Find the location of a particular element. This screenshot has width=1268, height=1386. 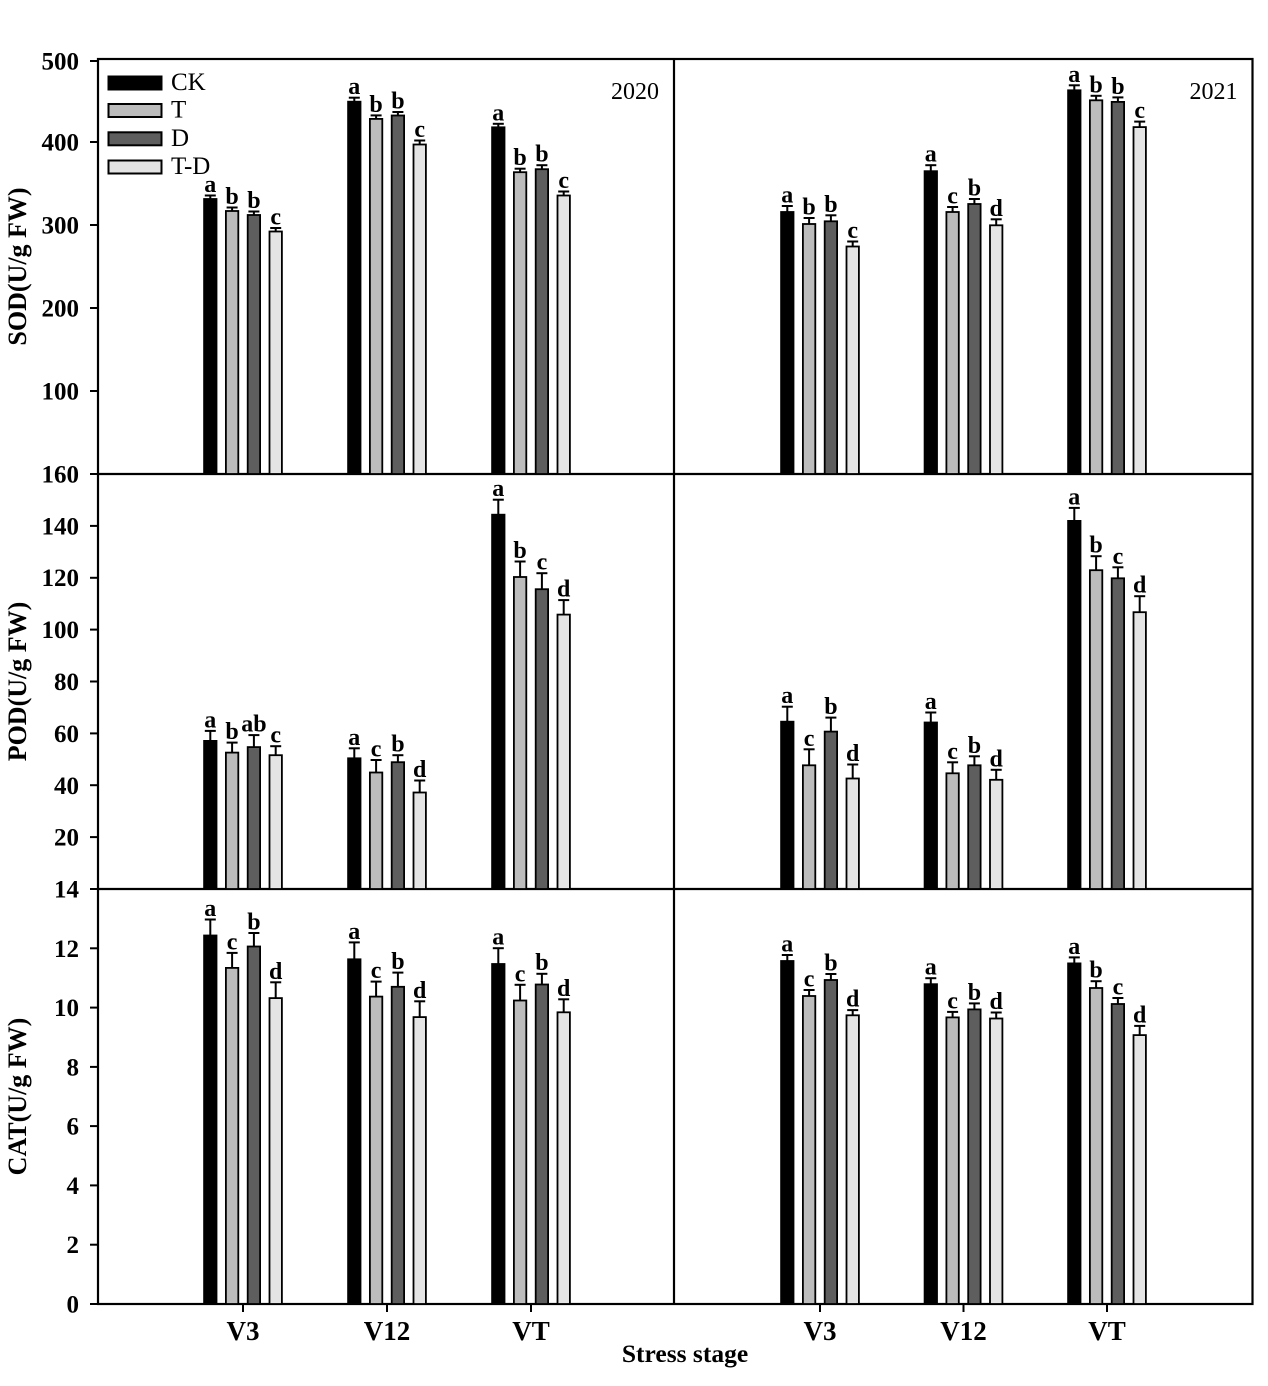

svg-text: 6 is located at coordinates (73, 1127).